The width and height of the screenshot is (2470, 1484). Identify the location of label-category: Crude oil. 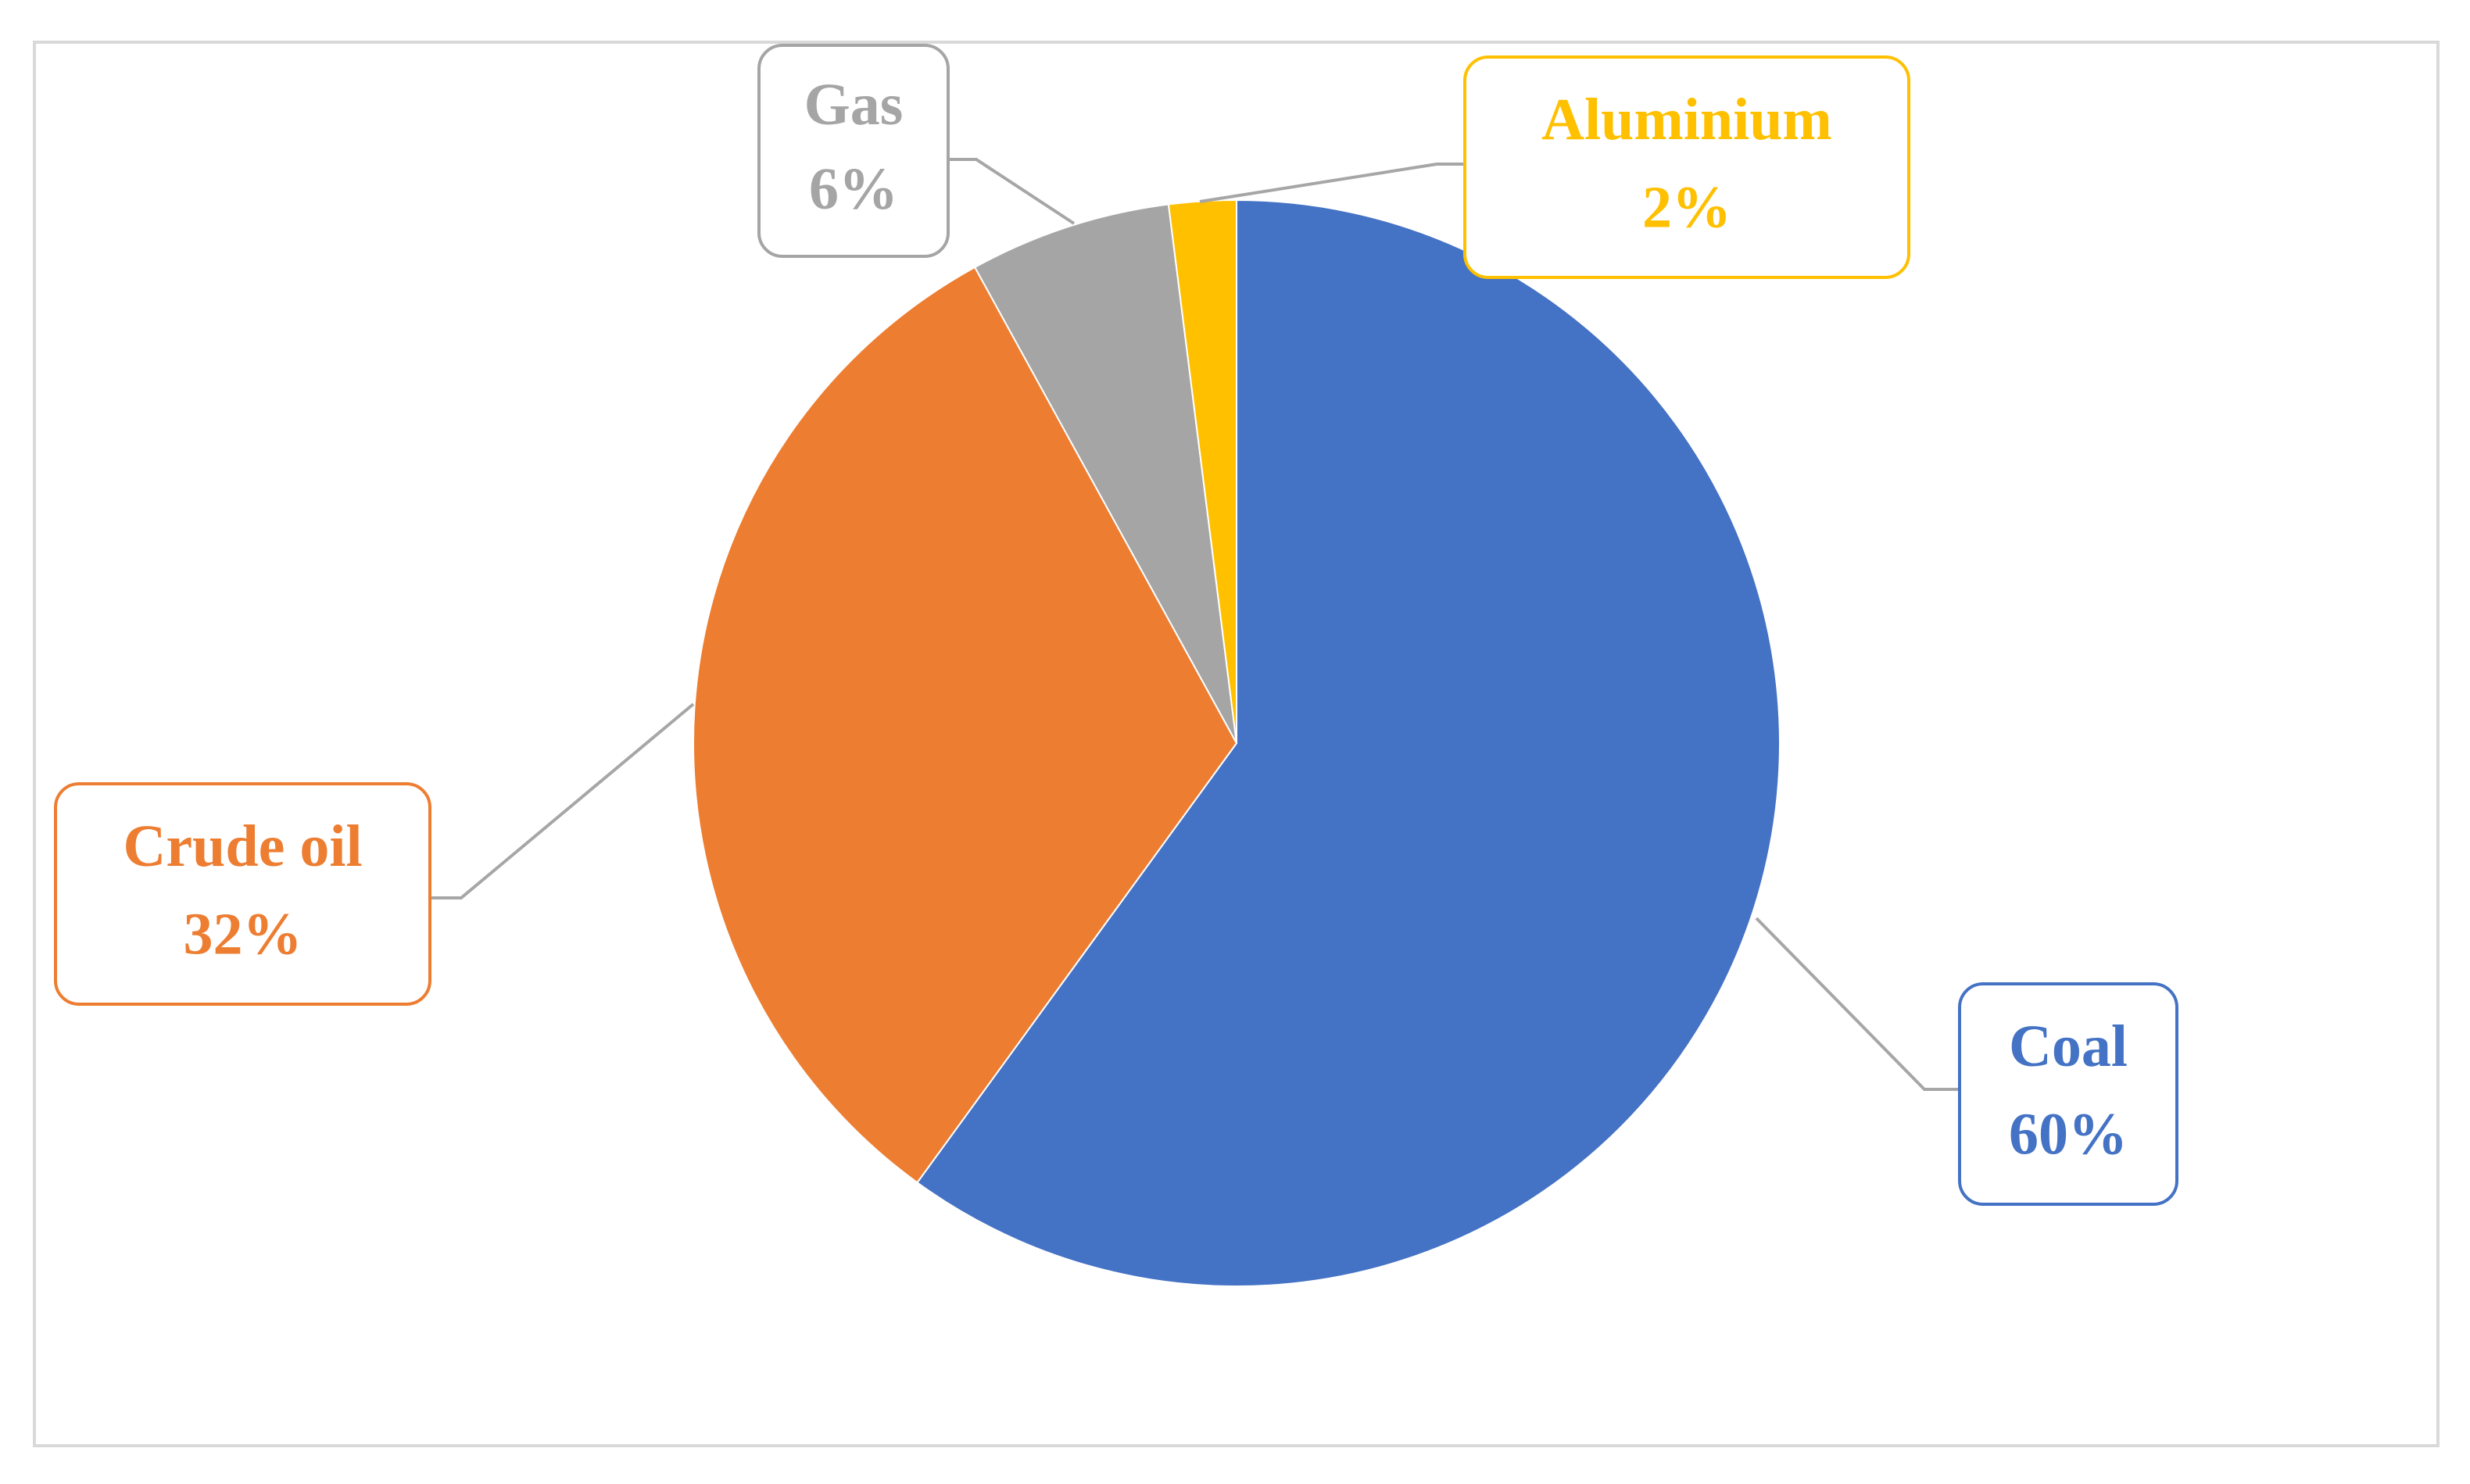
(243, 846).